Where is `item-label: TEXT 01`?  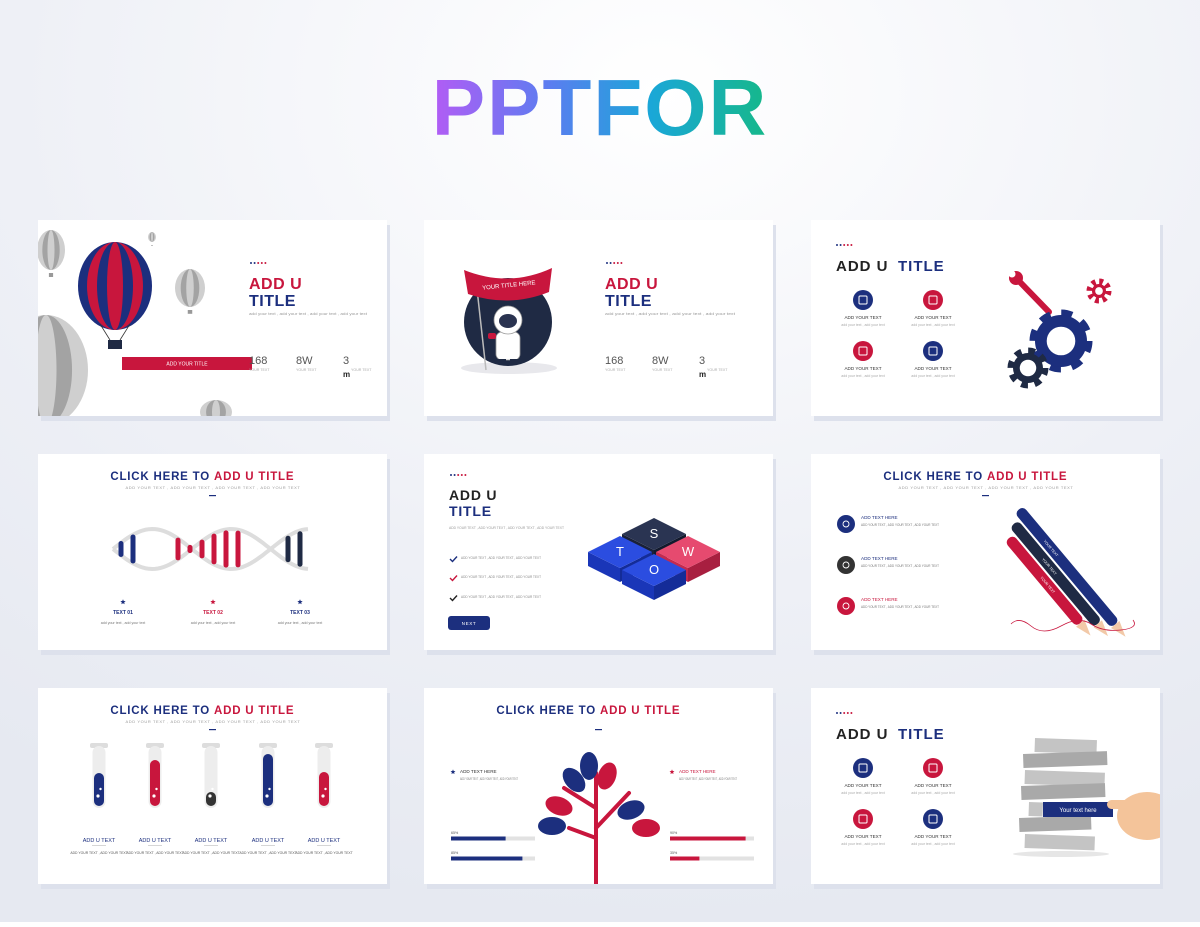 item-label: TEXT 01 is located at coordinates (123, 613).